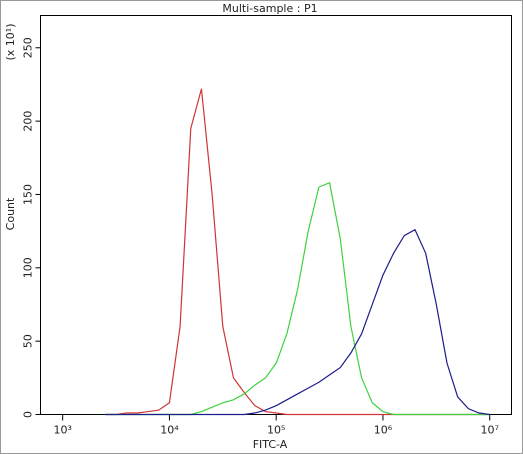 This screenshot has height=454, width=523. Describe the element at coordinates (28, 414) in the screenshot. I see `y-tick-label: 0` at that location.